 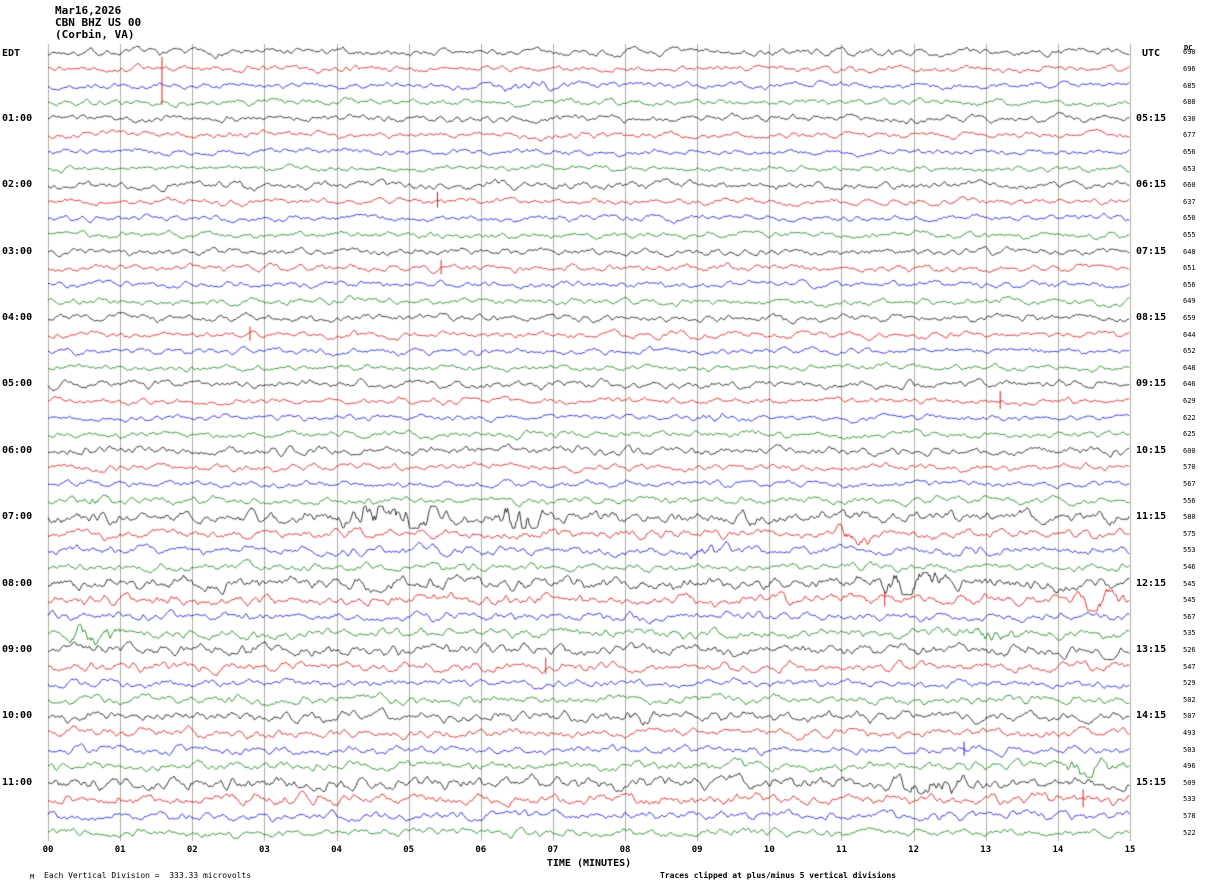 I want to click on x-axis-tick: 00, so click(x=48, y=850).